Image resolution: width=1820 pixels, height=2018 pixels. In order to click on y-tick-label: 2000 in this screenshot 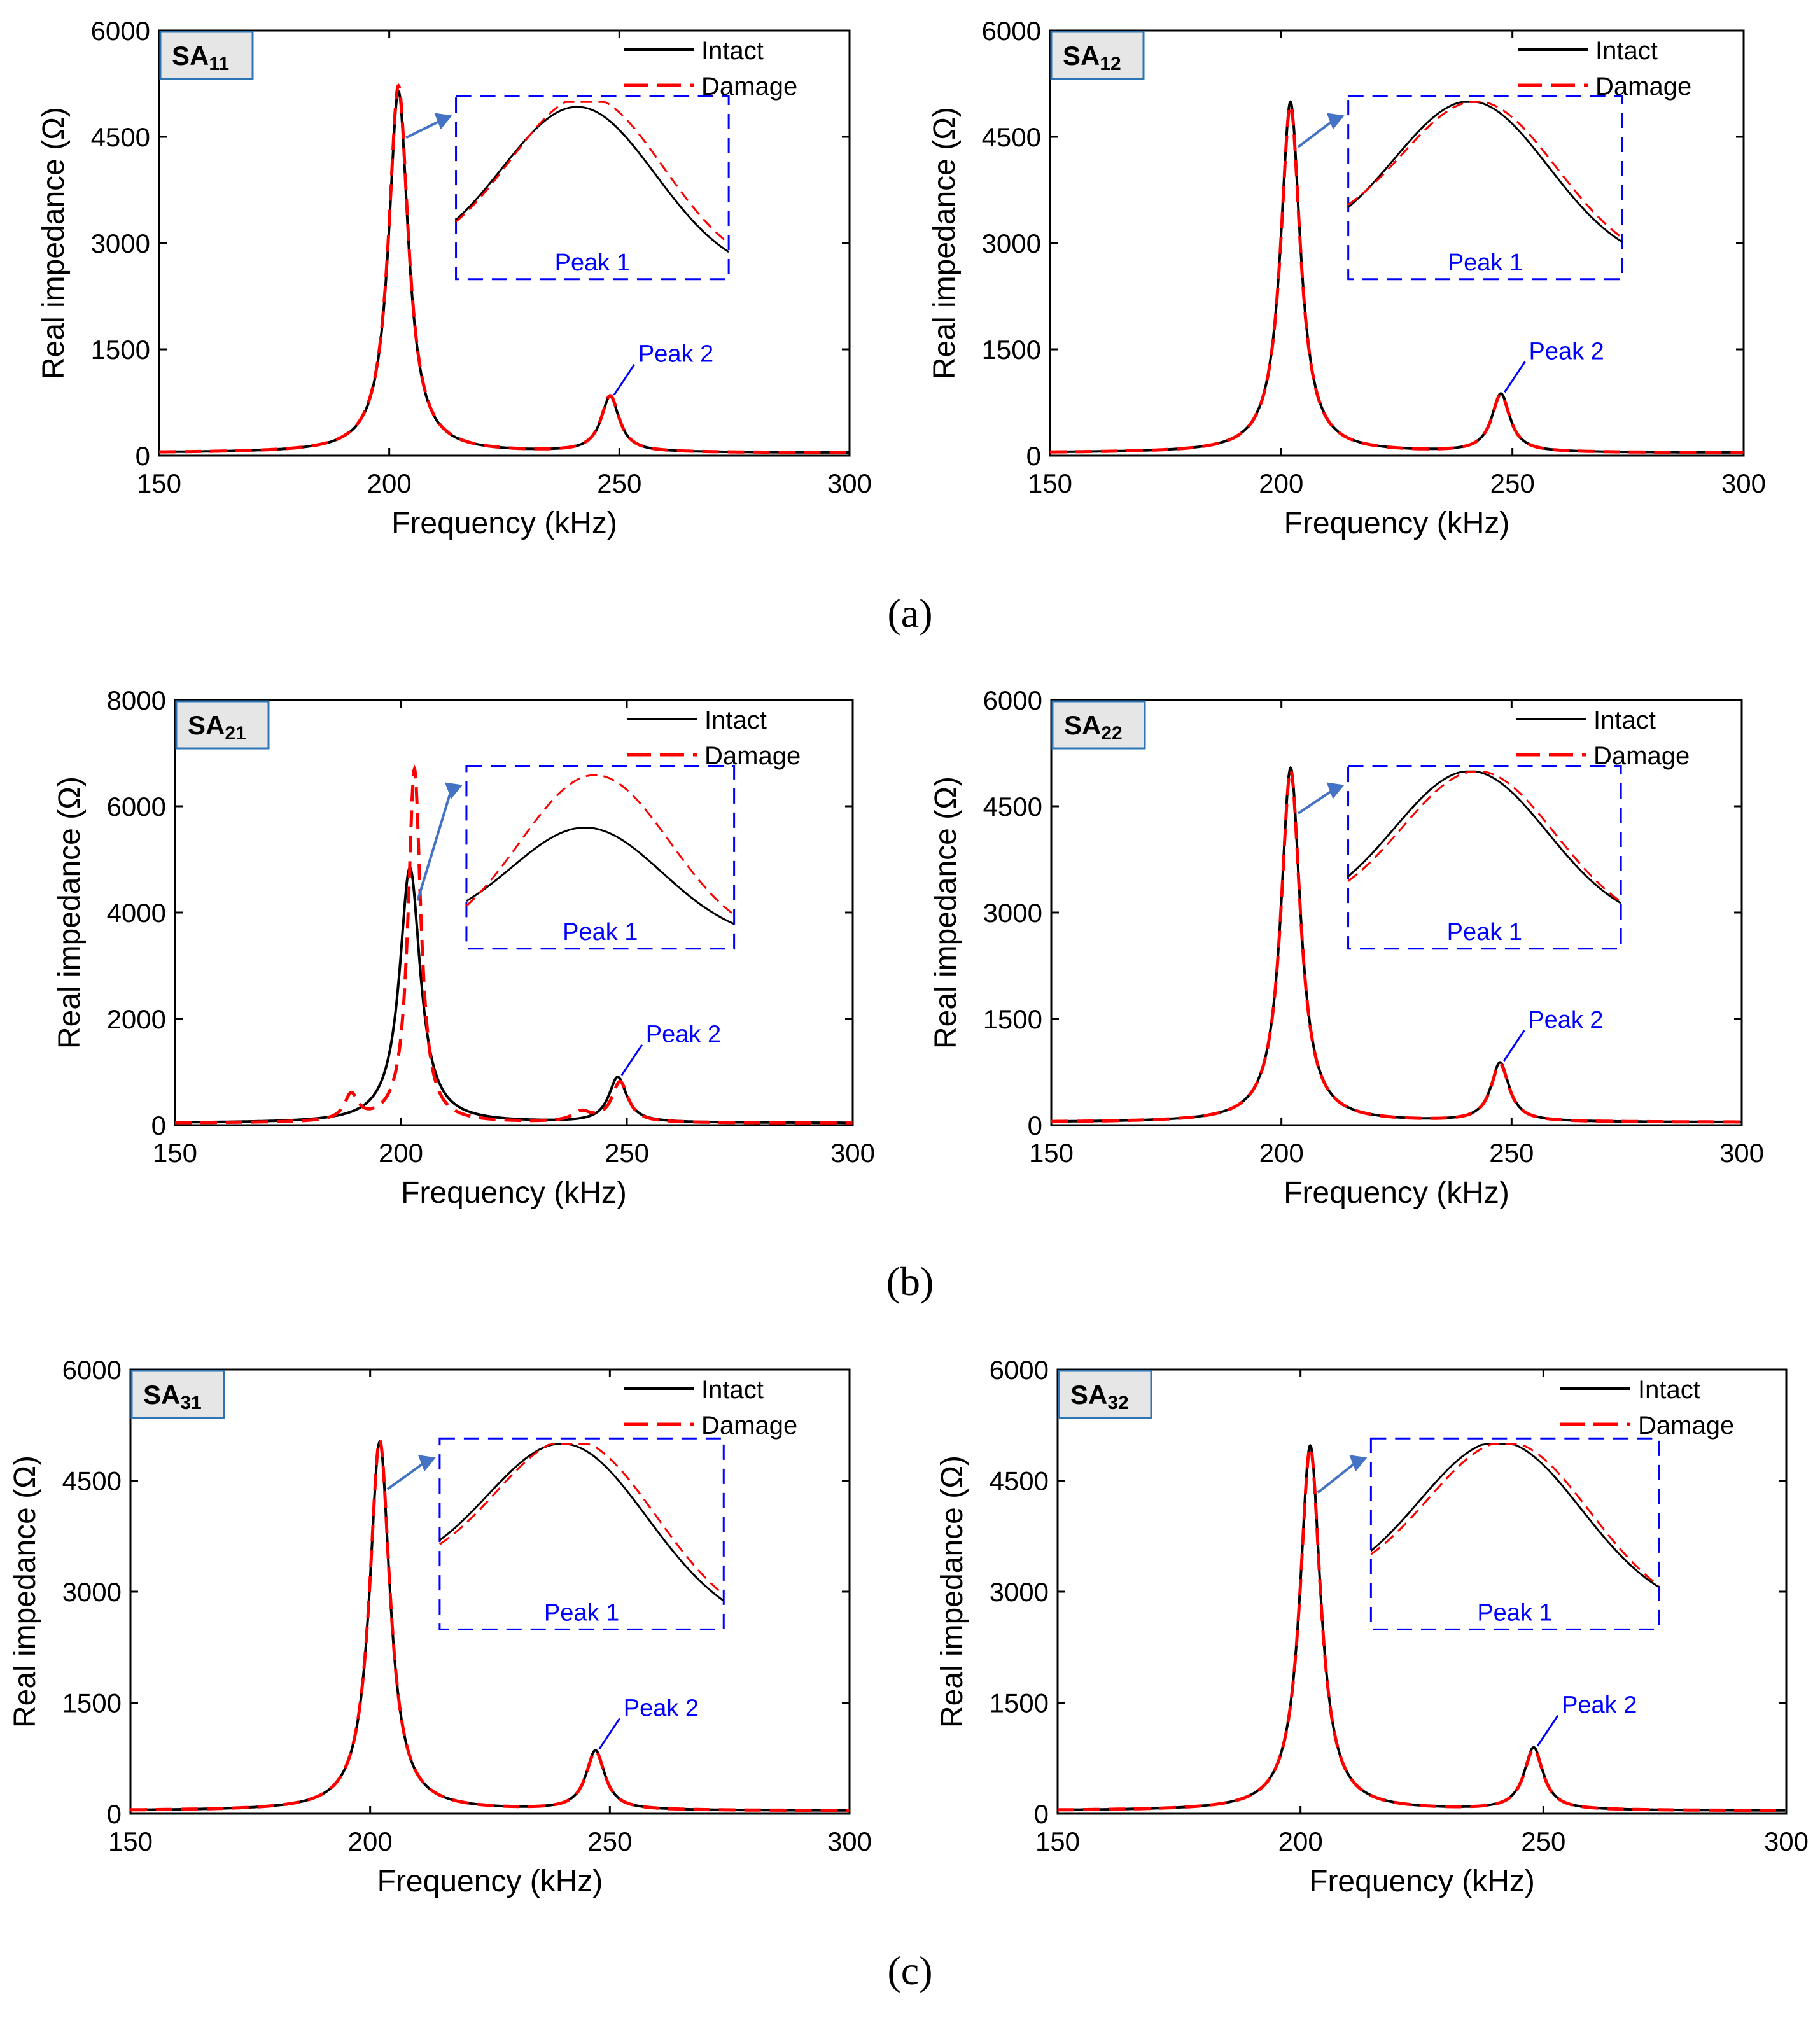, I will do `click(136, 1019)`.